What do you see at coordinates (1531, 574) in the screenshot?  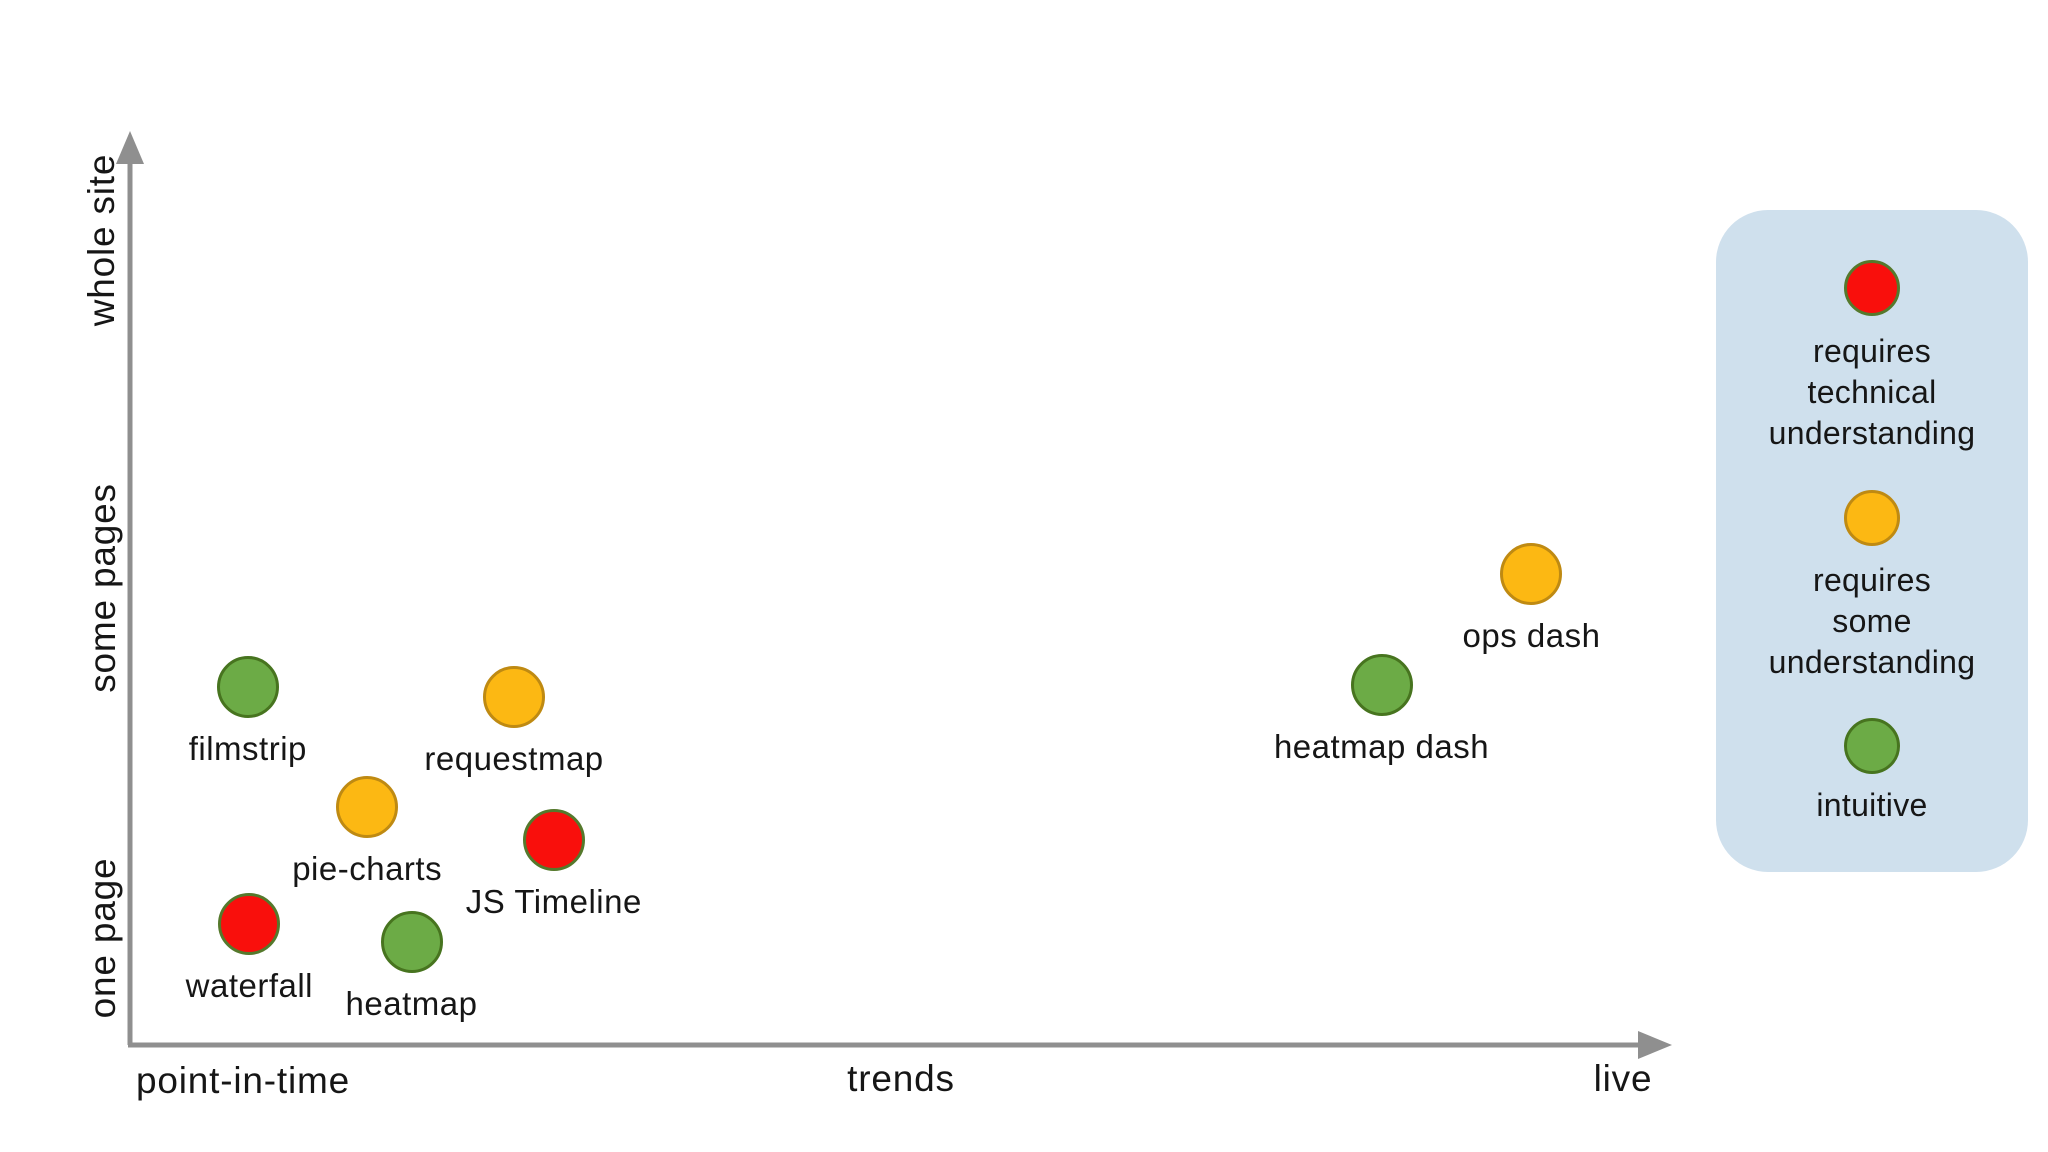 I see `point-ops-dash` at bounding box center [1531, 574].